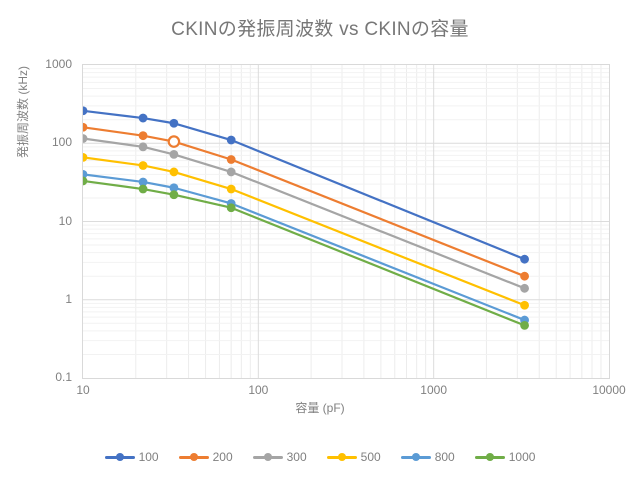  I want to click on legend-item-500: 500, so click(353, 457).